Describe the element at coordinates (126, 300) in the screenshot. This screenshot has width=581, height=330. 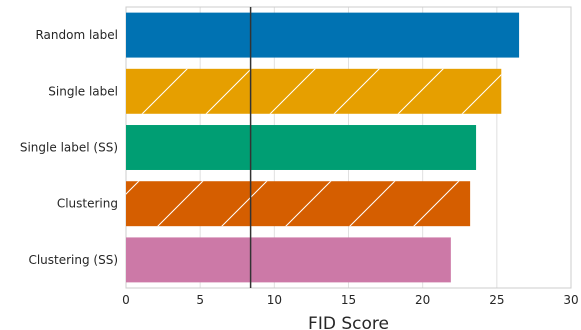
I see `x-tick-label: 0` at that location.